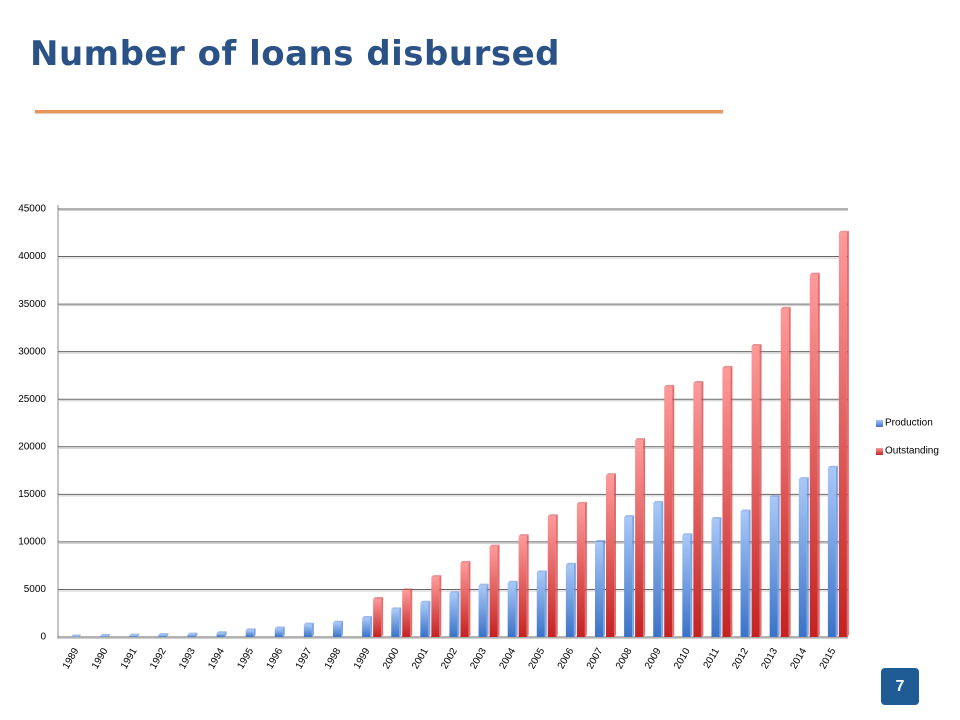 This screenshot has height=720, width=960. What do you see at coordinates (32, 304) in the screenshot?
I see `y-tick-label: 35000` at bounding box center [32, 304].